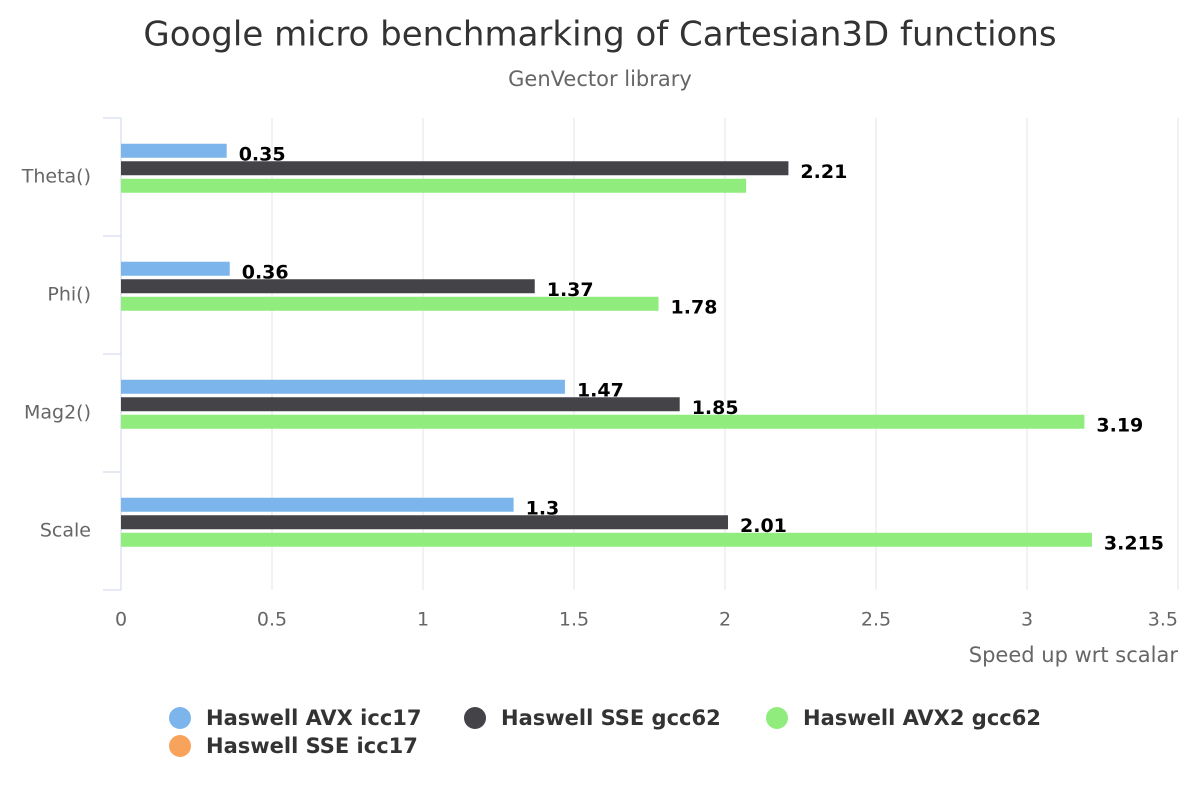  Describe the element at coordinates (694, 307) in the screenshot. I see `data-label: 1.78` at that location.